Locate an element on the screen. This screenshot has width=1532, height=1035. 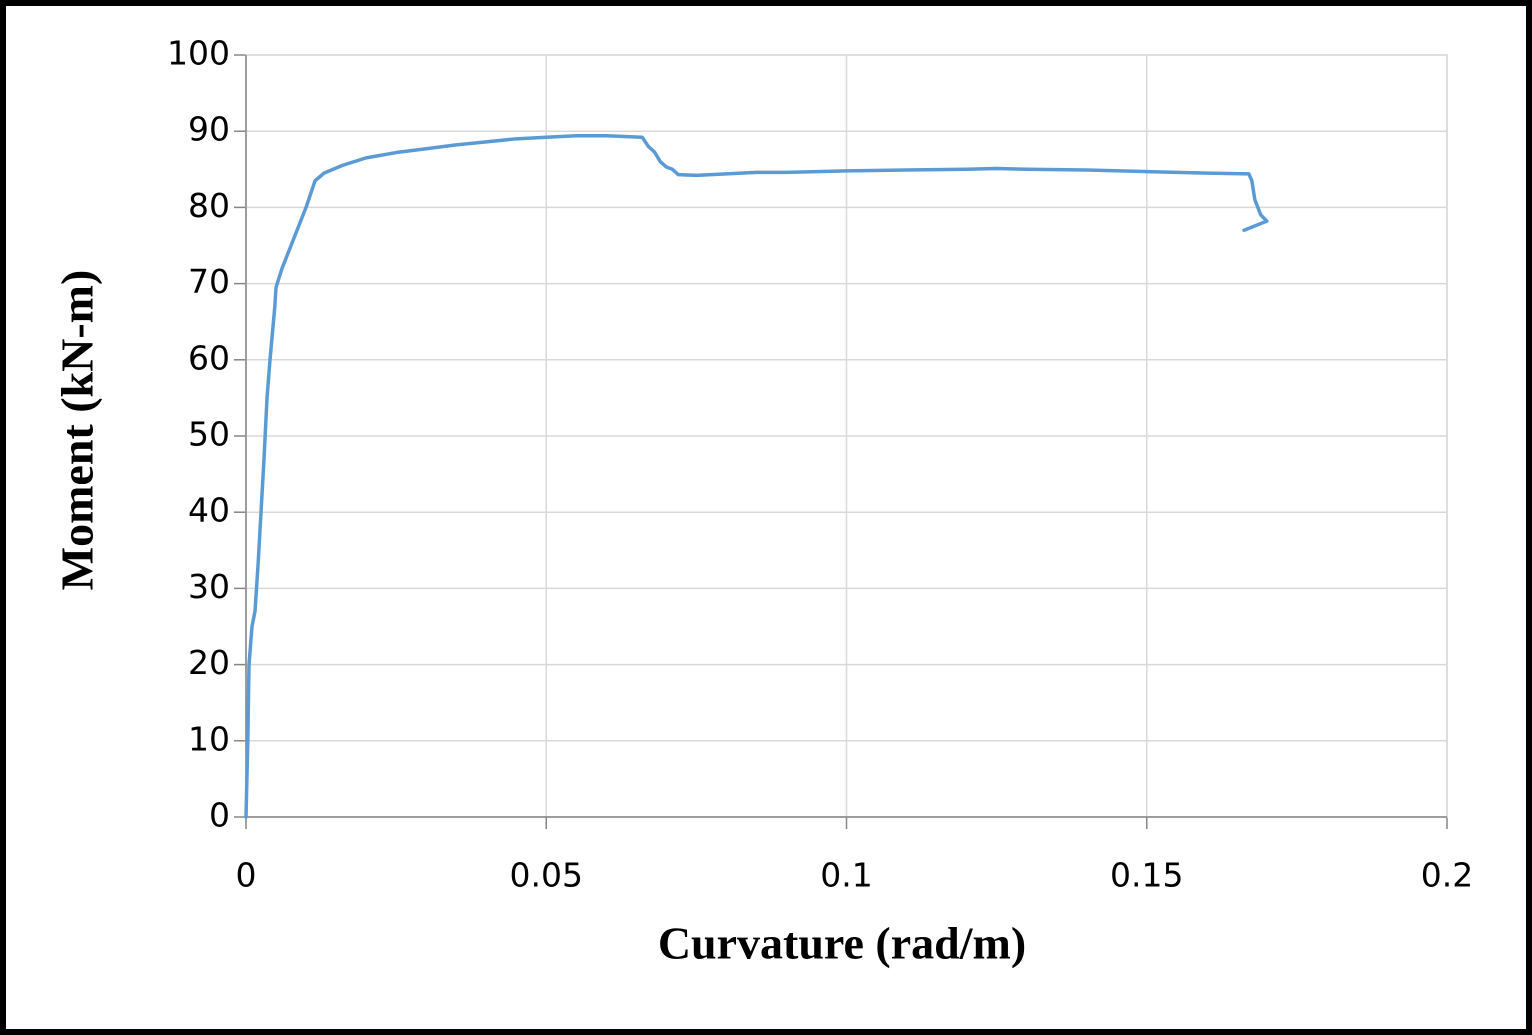
x-tick-label: 0 is located at coordinates (246, 875).